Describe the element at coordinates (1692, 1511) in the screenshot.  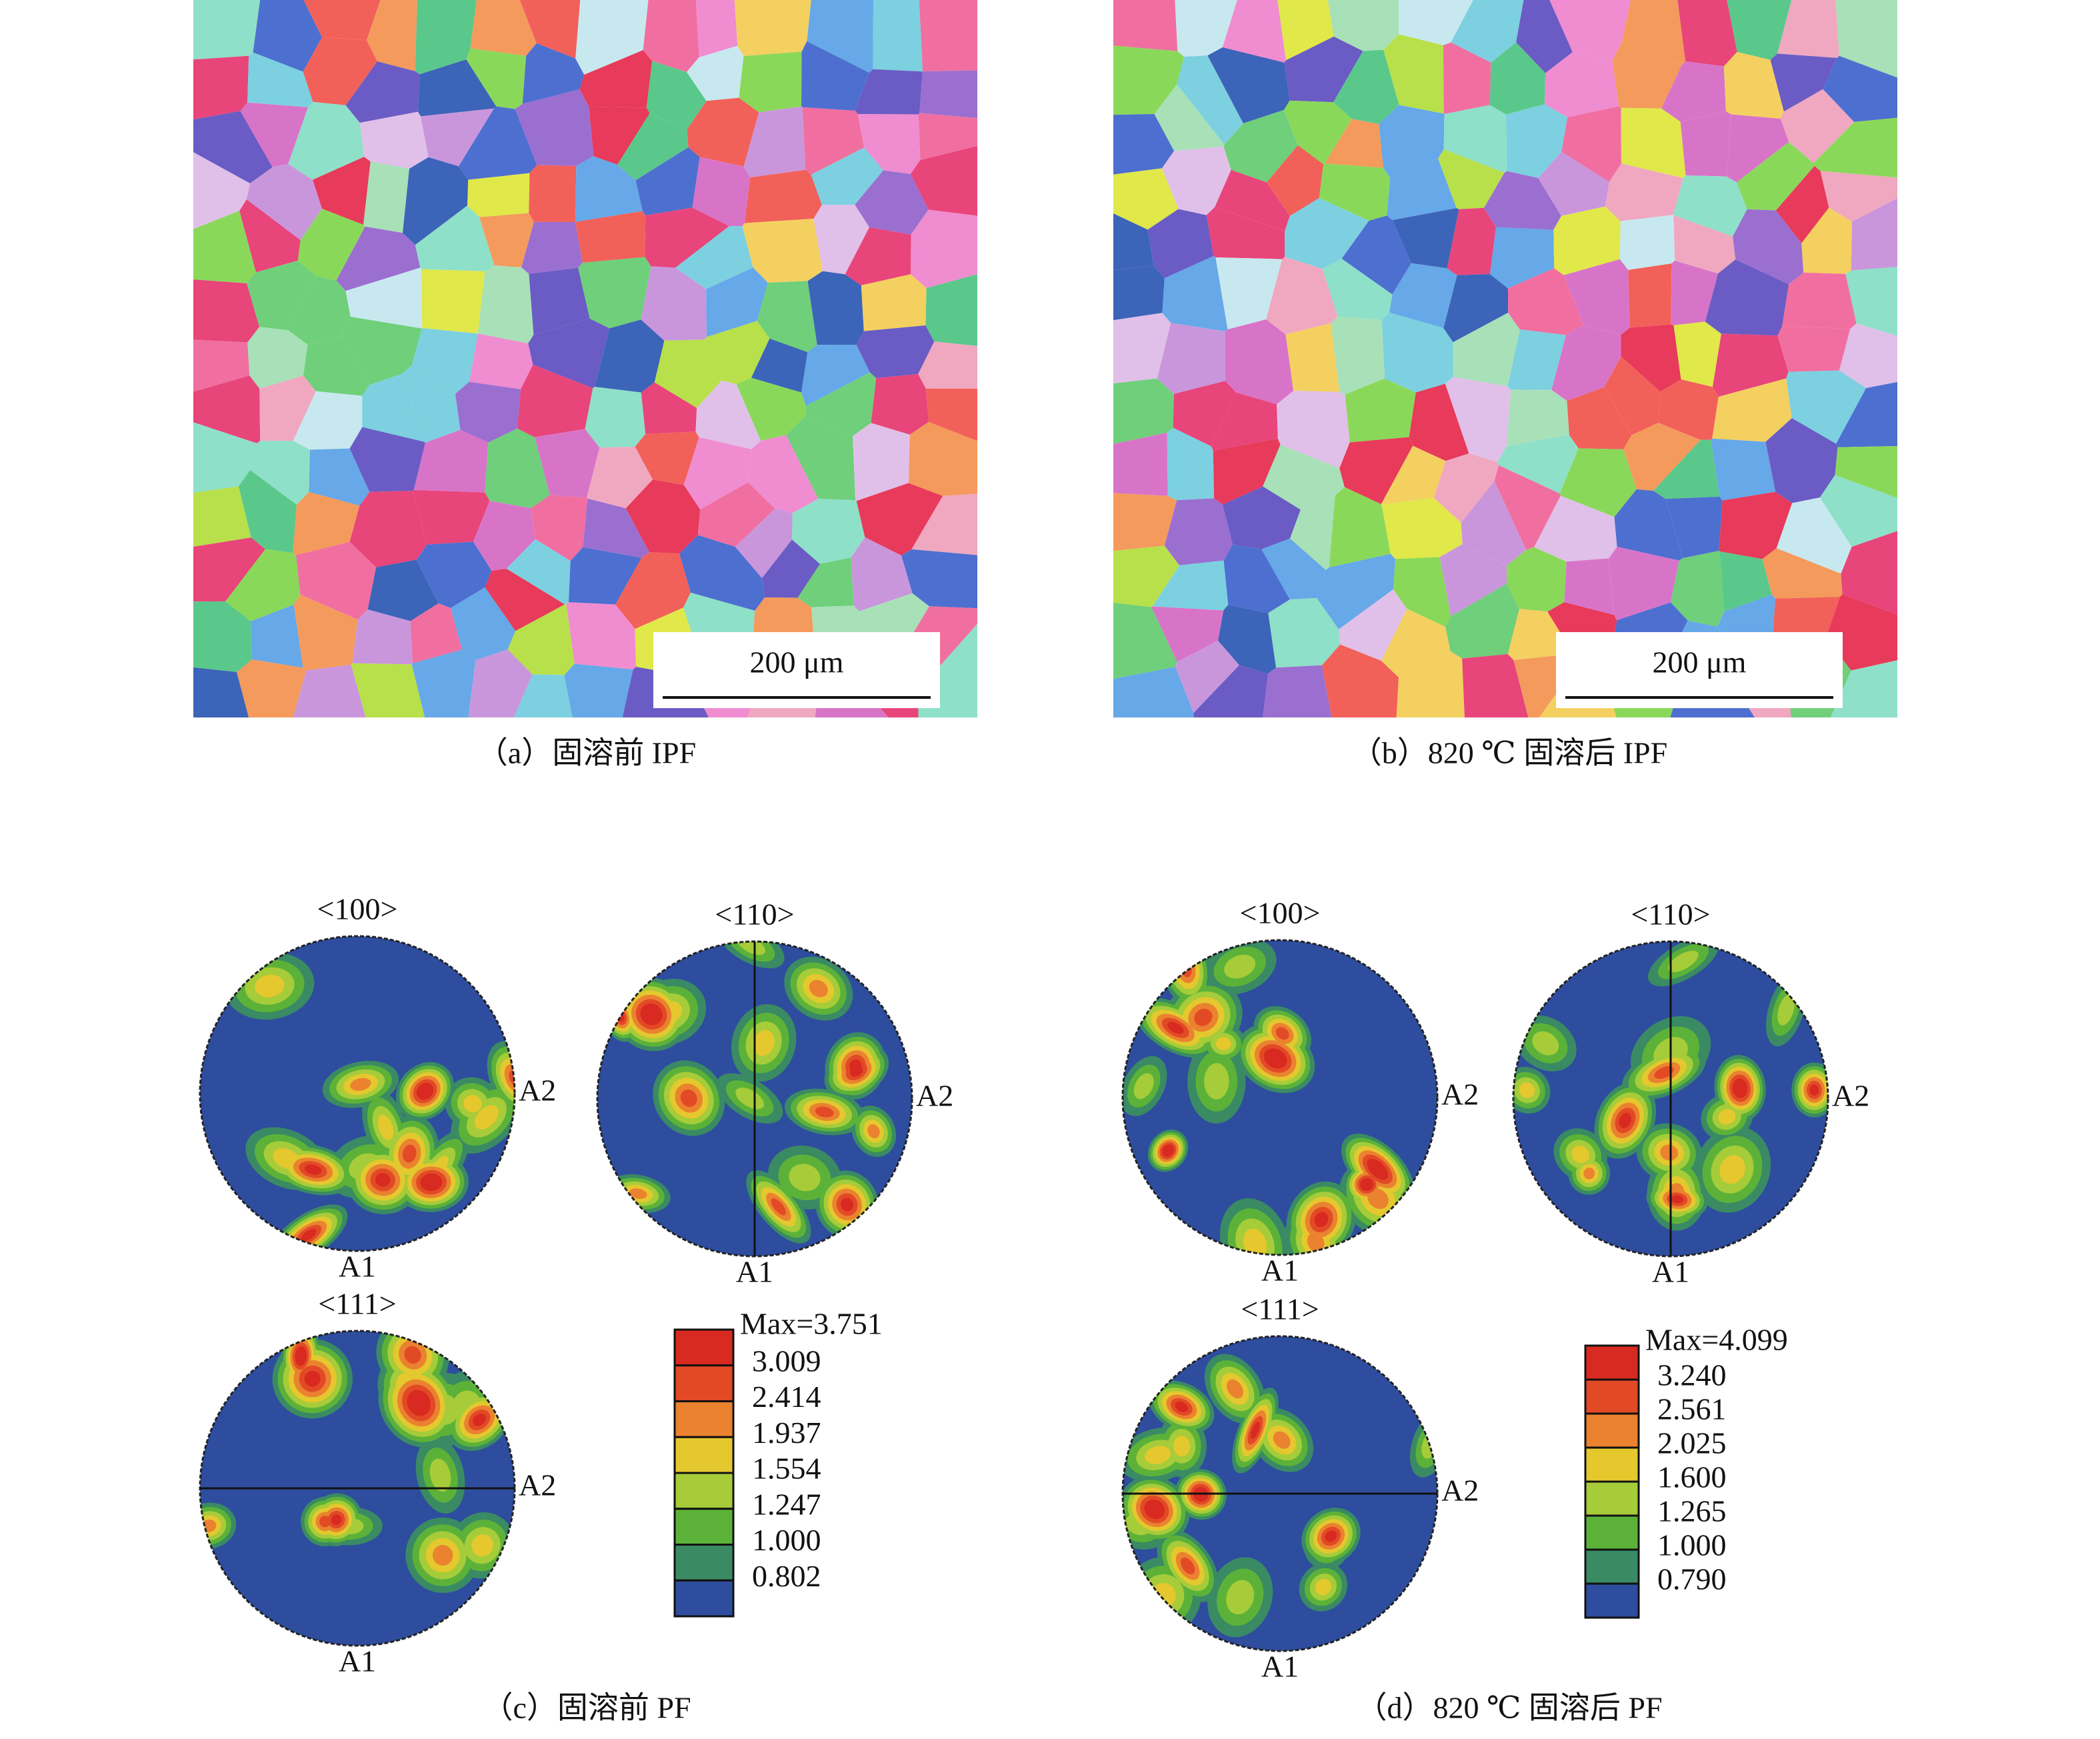
I see `legend-level: 1.265` at that location.